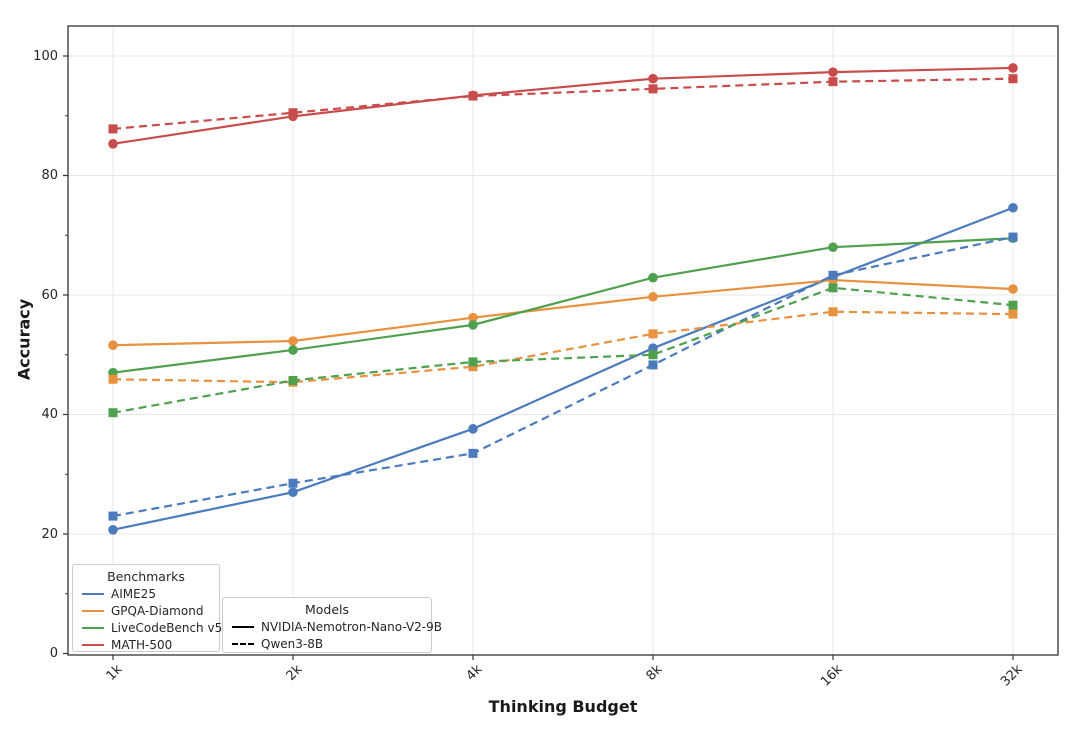 The width and height of the screenshot is (1080, 738). What do you see at coordinates (49, 175) in the screenshot?
I see `y-tick-label: 80` at bounding box center [49, 175].